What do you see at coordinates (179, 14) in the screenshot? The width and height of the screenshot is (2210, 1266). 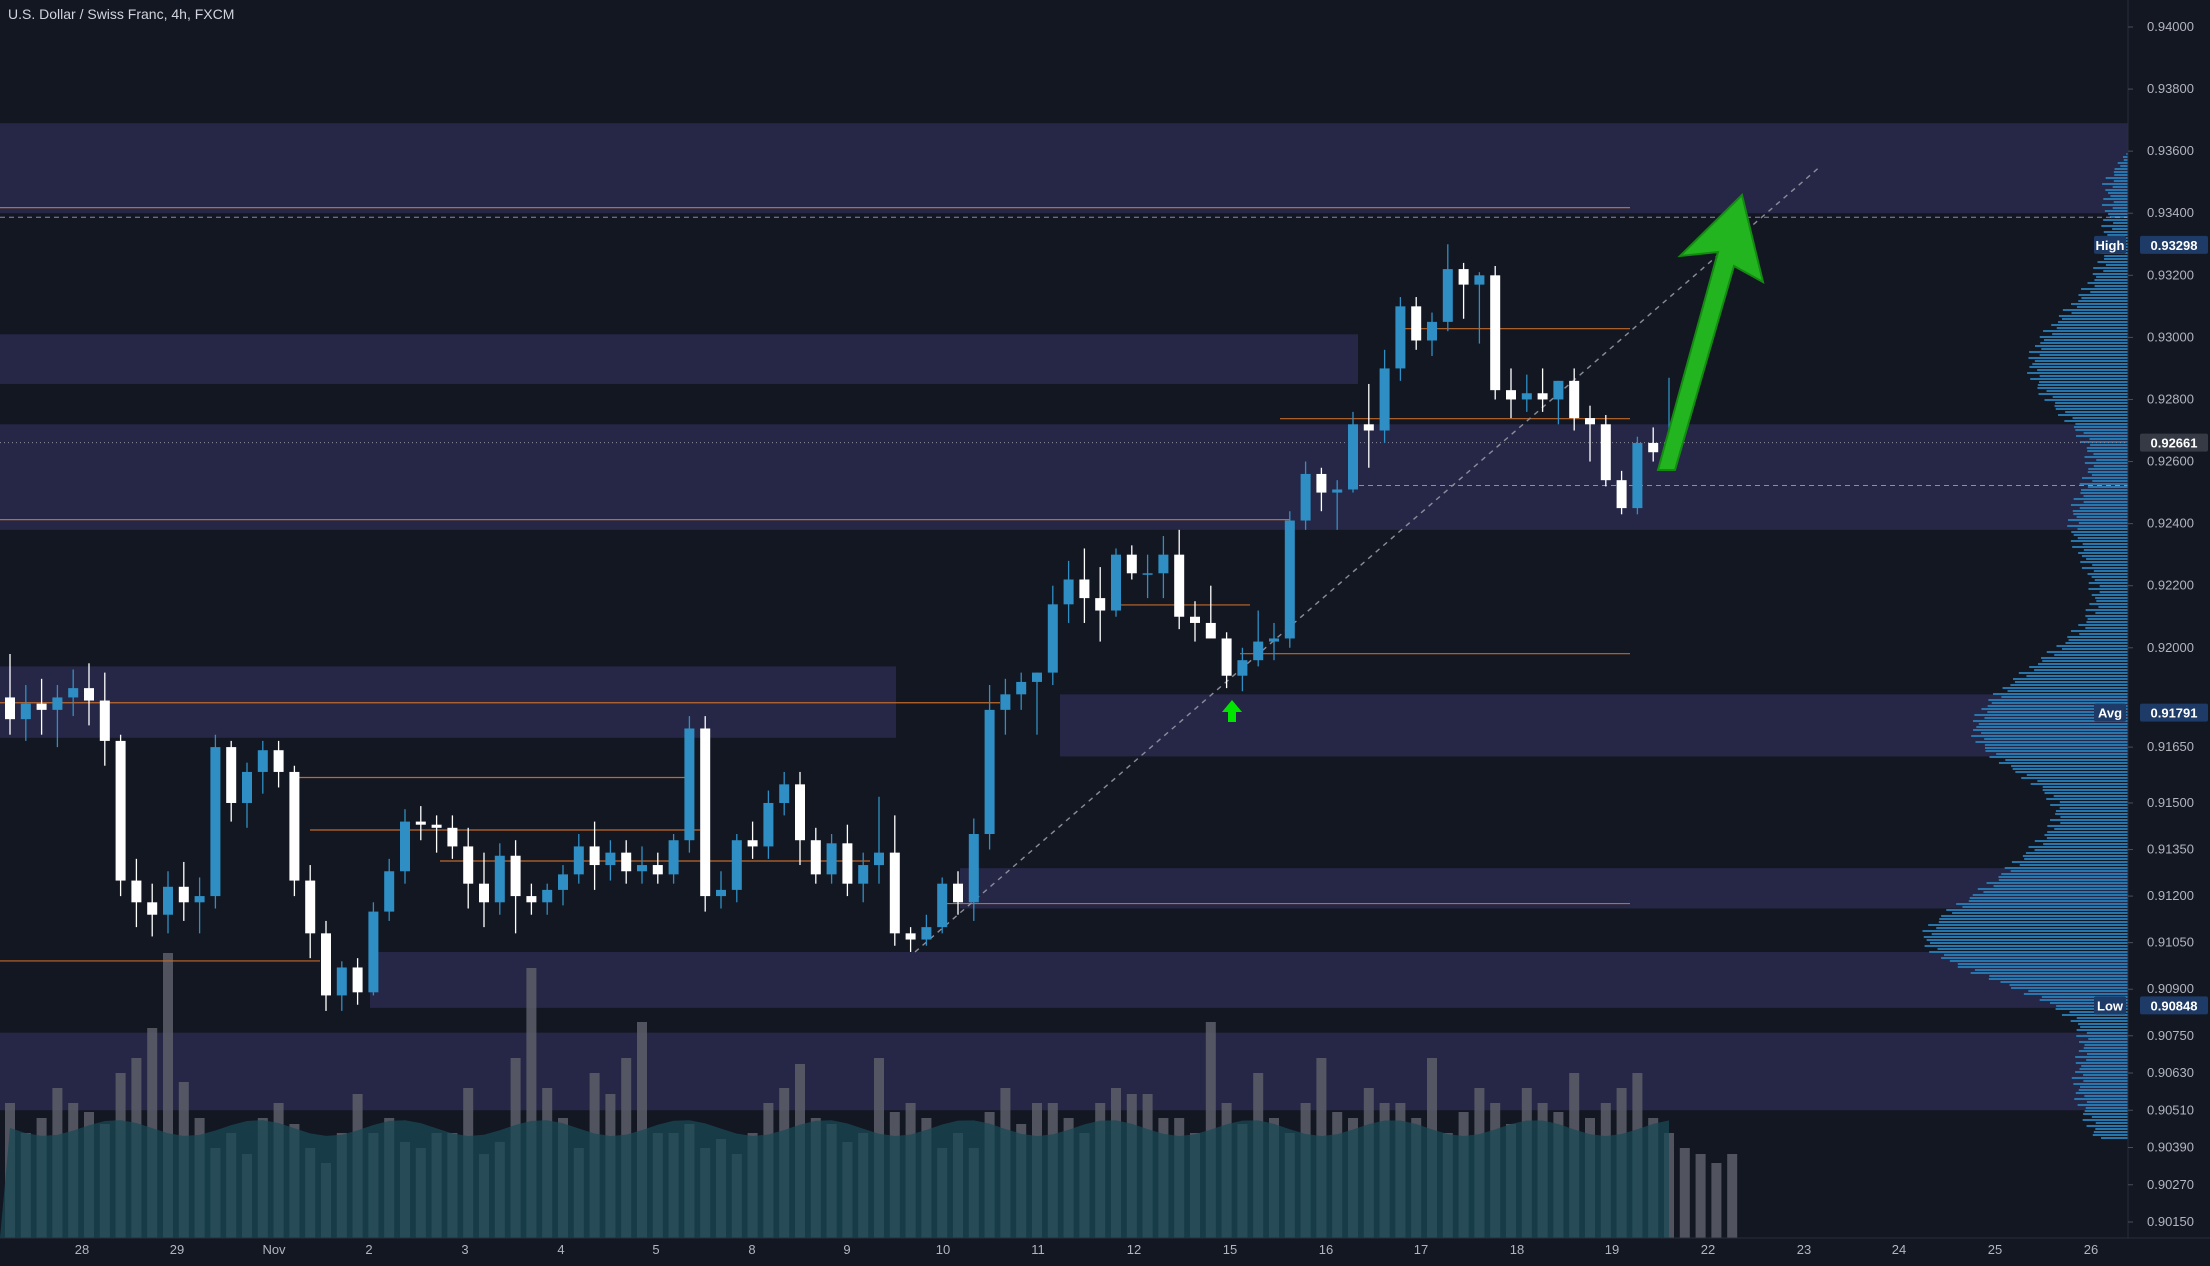 I see `timeframe-label: 4h` at bounding box center [179, 14].